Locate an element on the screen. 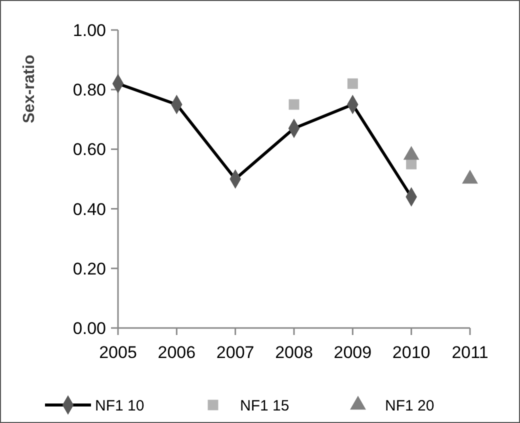 This screenshot has width=520, height=423. y-tick-label: 0.80 is located at coordinates (89, 90).